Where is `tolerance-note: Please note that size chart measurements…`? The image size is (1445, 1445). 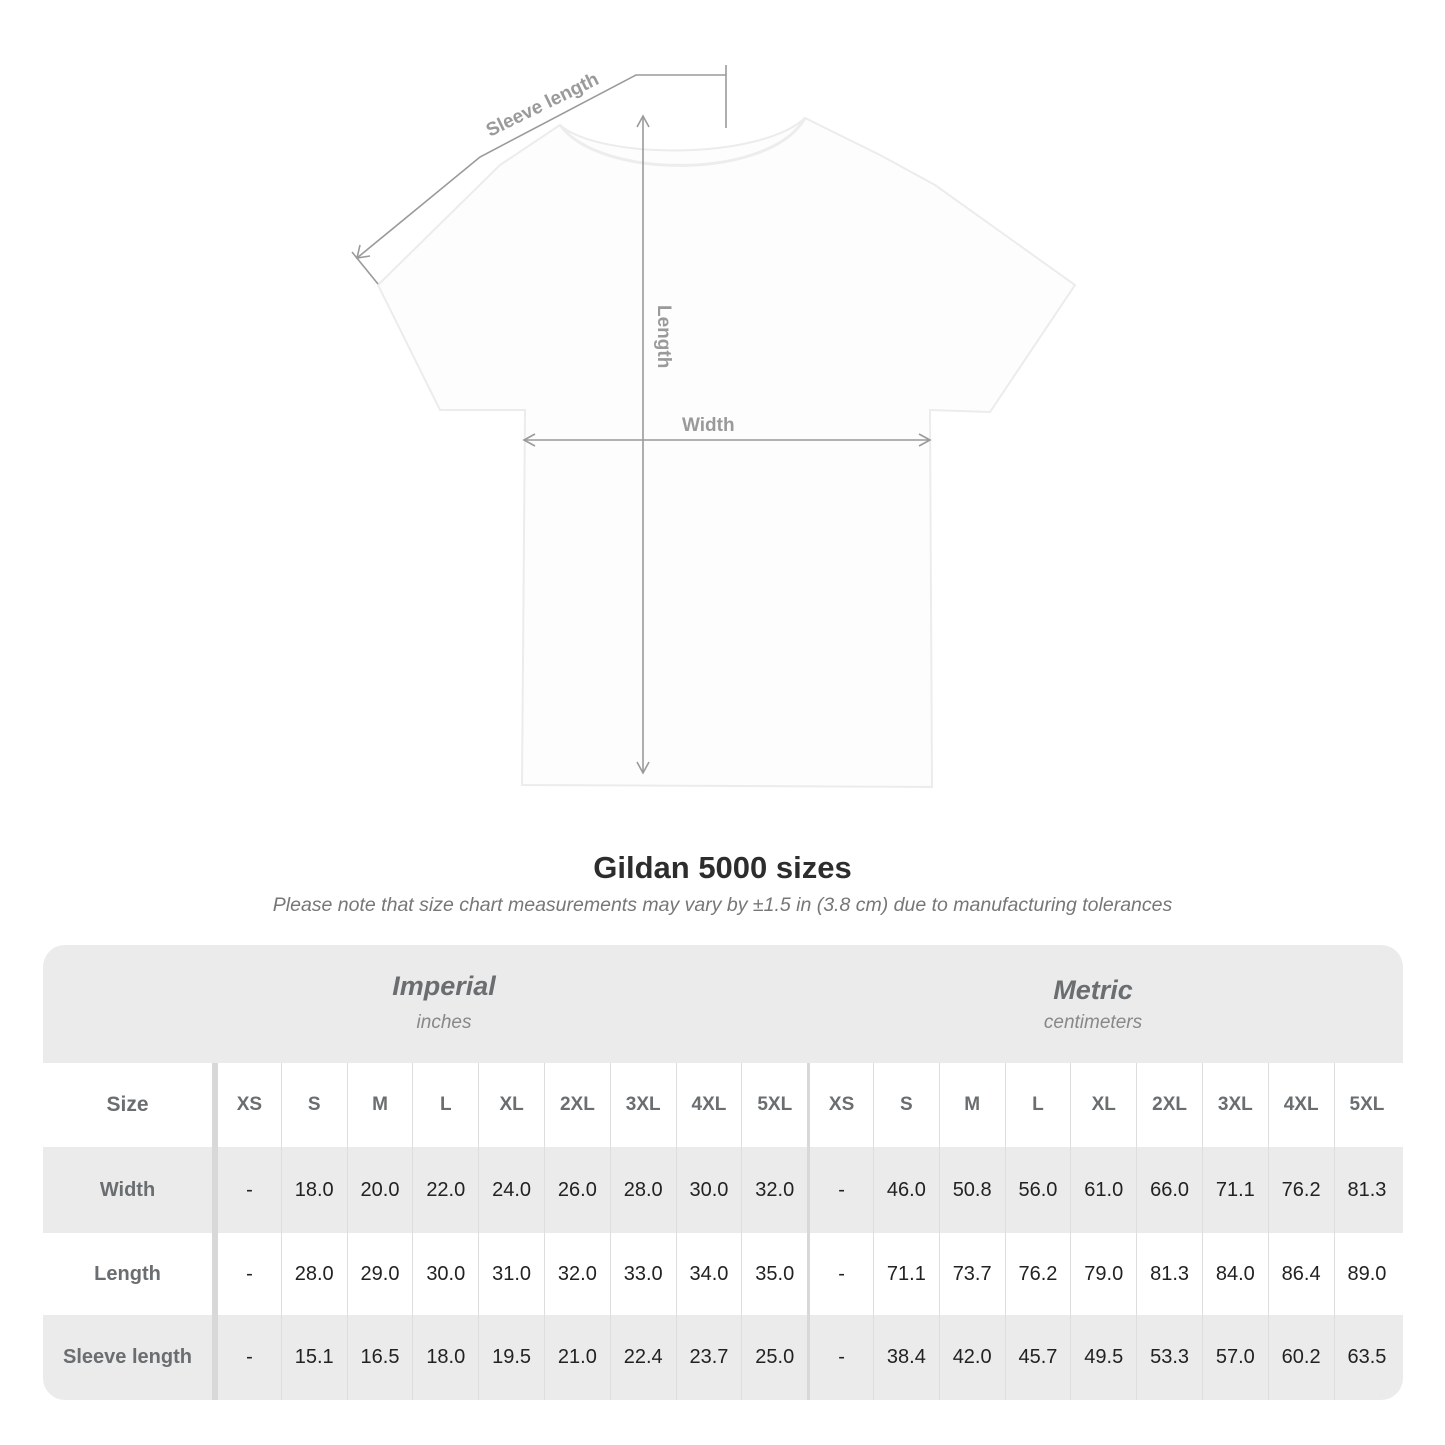 tolerance-note: Please note that size chart measurements… is located at coordinates (722, 905).